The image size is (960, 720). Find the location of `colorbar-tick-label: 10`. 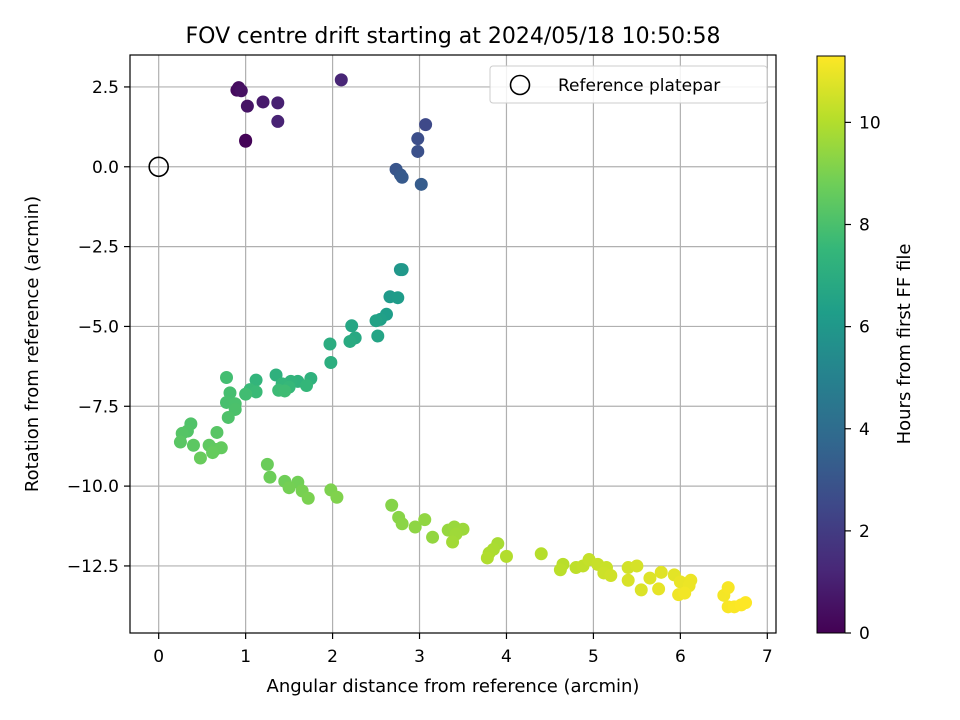

colorbar-tick-label: 10 is located at coordinates (870, 123).